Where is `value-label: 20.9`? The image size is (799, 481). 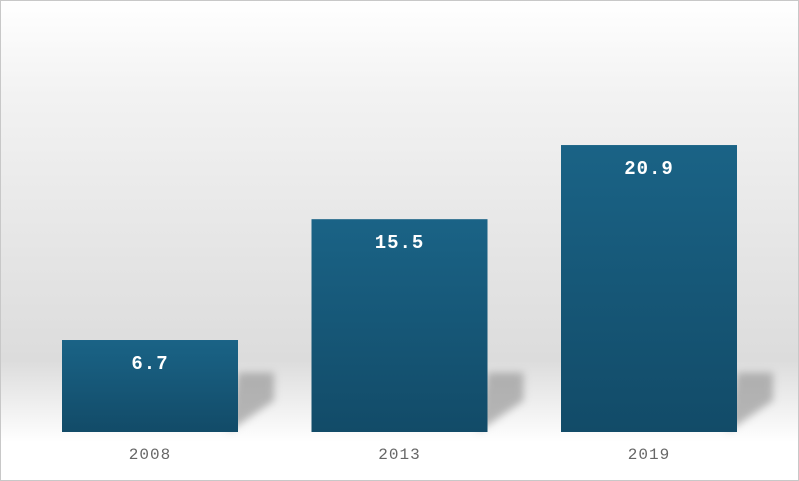
value-label: 20.9 is located at coordinates (649, 169).